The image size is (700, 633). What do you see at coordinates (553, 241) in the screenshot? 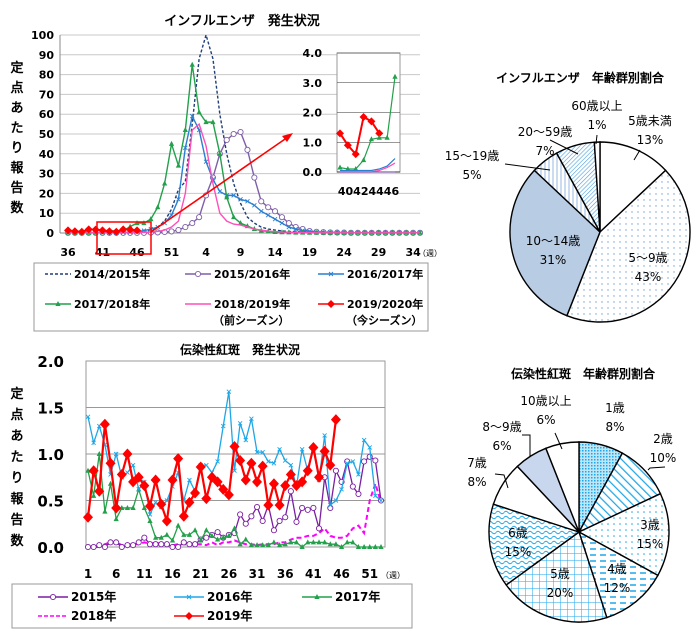
I see `slice-label: 10～14歳` at bounding box center [553, 241].